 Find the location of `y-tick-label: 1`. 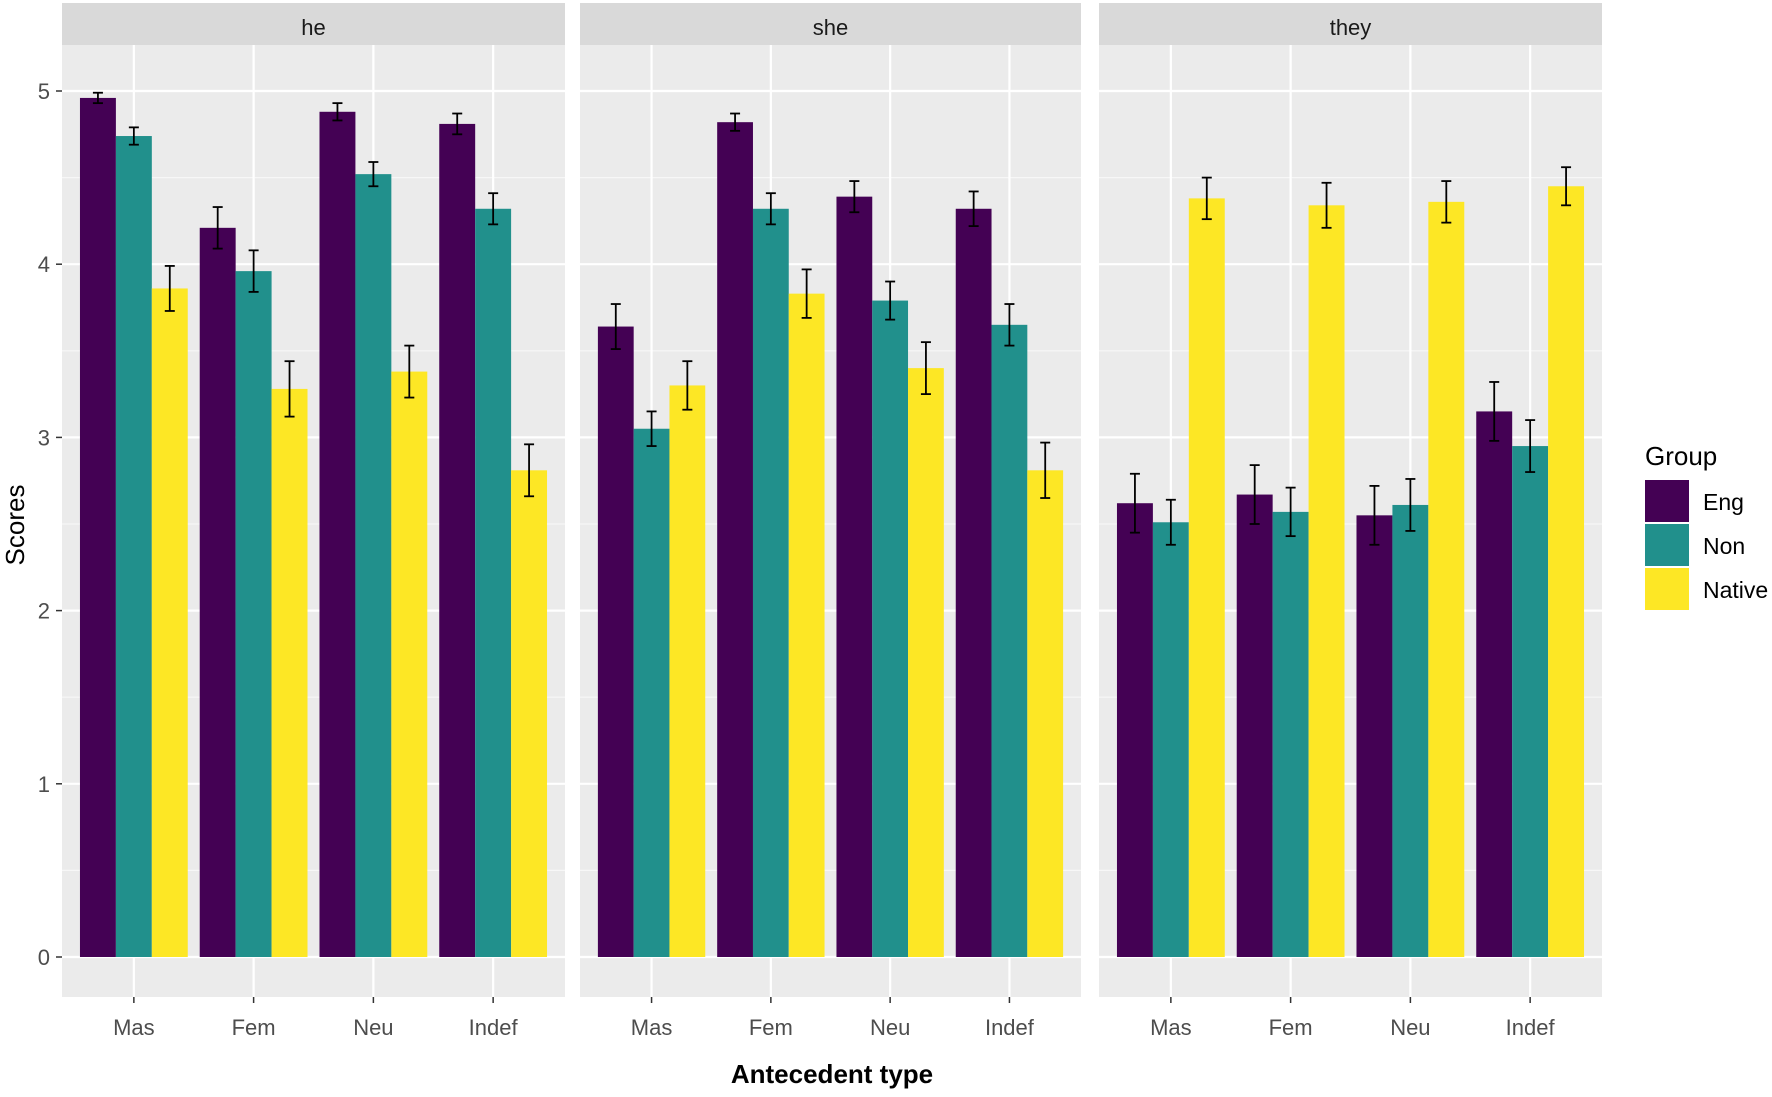

y-tick-label: 1 is located at coordinates (44, 784).